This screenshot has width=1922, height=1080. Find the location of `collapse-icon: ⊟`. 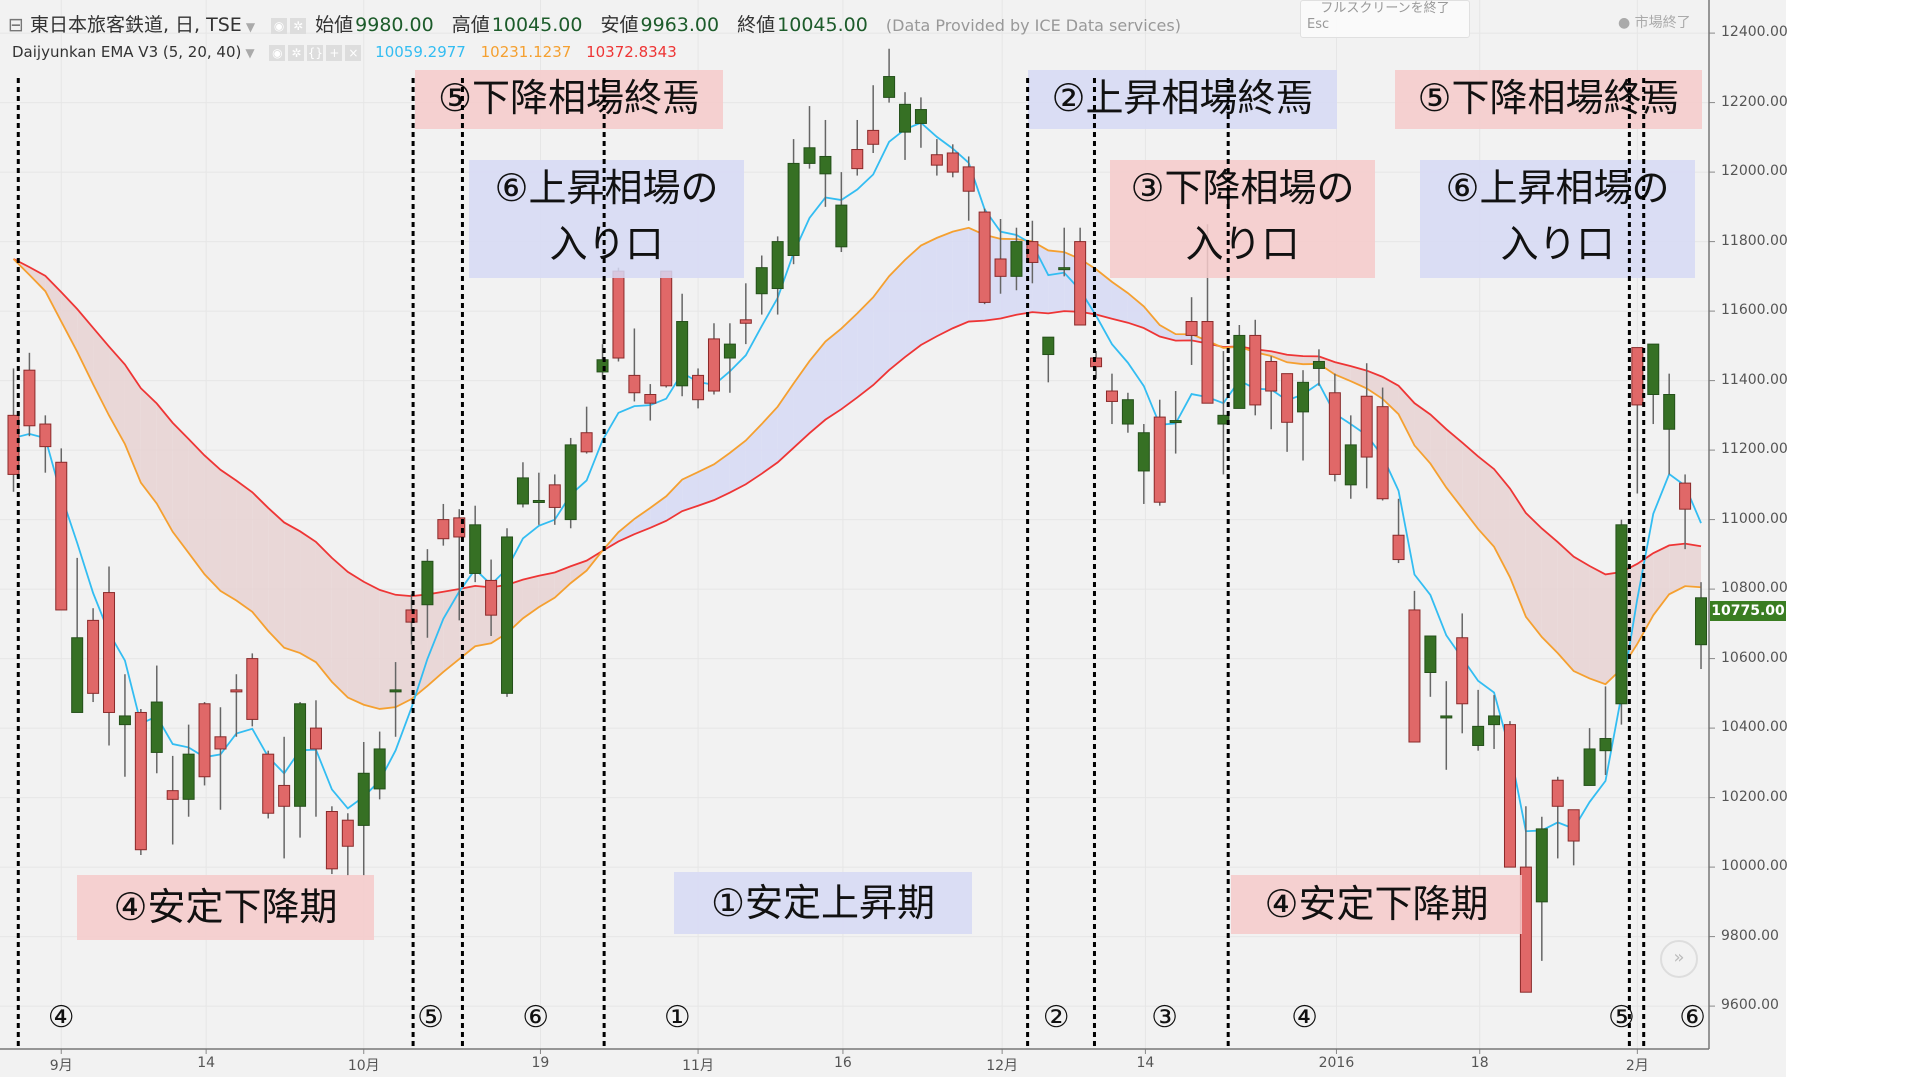

collapse-icon: ⊟ is located at coordinates (19, 25).